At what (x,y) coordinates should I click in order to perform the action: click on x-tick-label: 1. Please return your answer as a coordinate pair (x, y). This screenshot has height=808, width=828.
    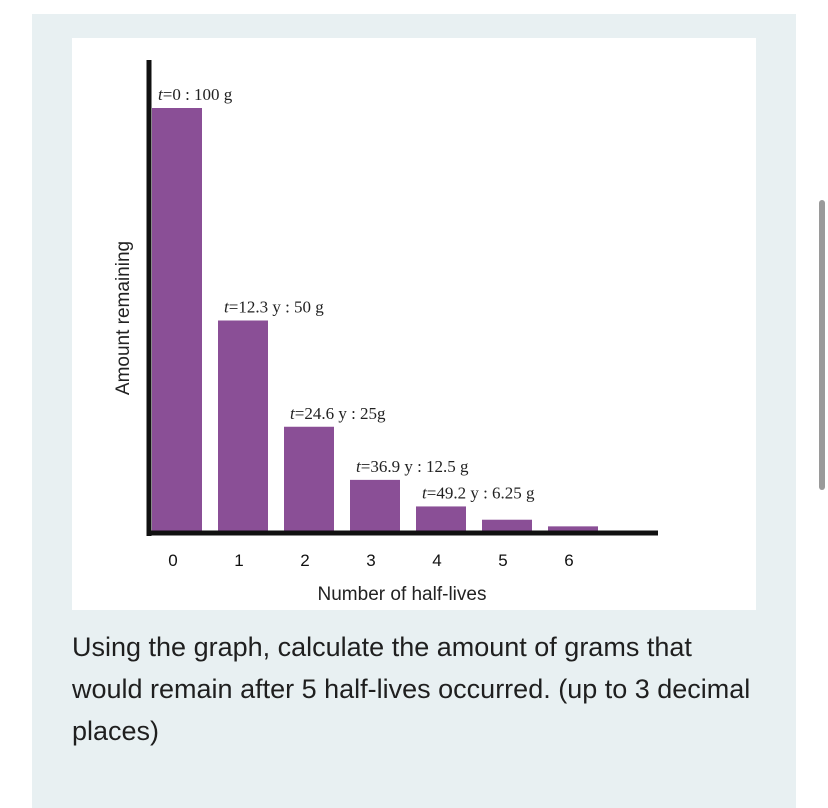
    Looking at the image, I should click on (238, 560).